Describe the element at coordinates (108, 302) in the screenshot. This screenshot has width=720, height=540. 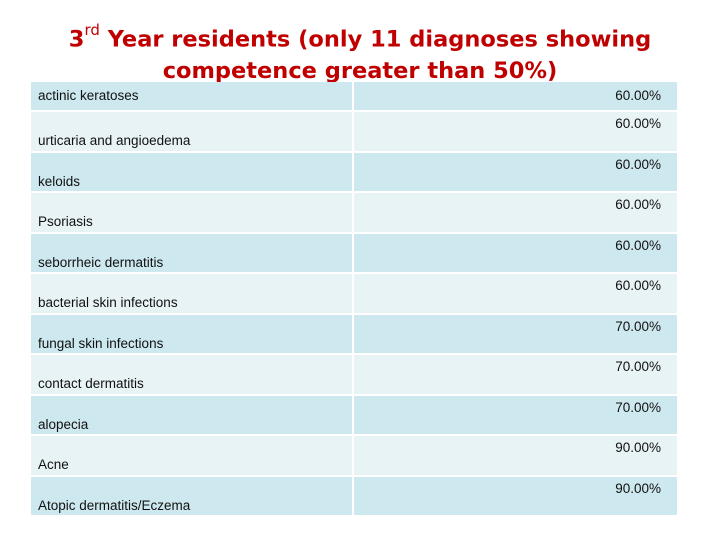
I see `diagnosis-cell: bacterial skin infections` at that location.